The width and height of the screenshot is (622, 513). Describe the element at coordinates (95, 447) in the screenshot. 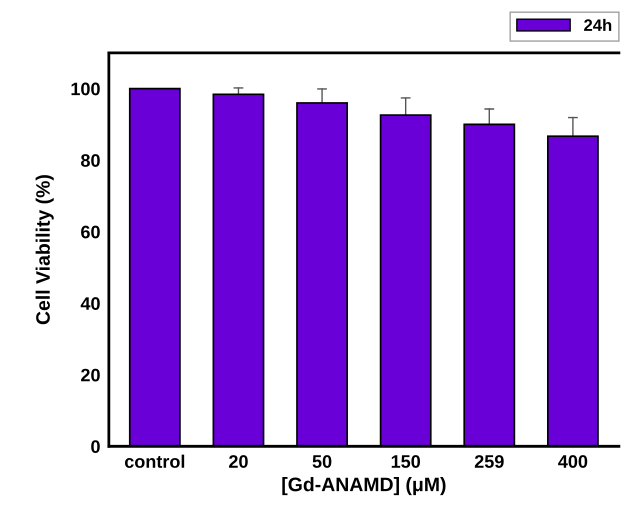

I see `y-tick-label: 0` at that location.